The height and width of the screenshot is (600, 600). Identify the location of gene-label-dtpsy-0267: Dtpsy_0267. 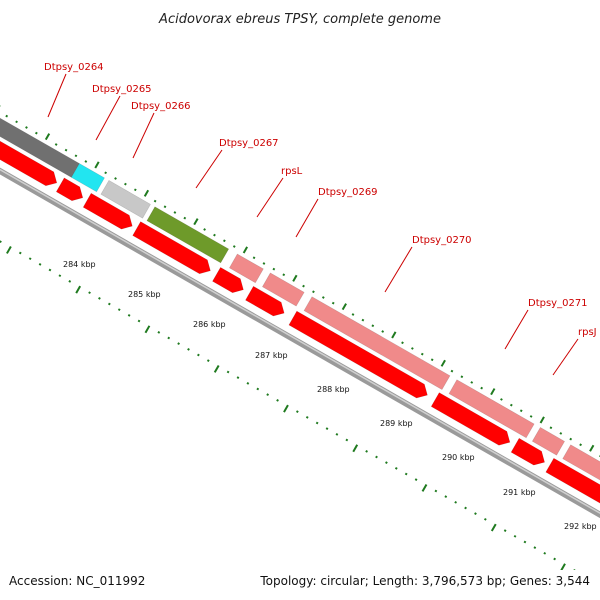
(249, 143).